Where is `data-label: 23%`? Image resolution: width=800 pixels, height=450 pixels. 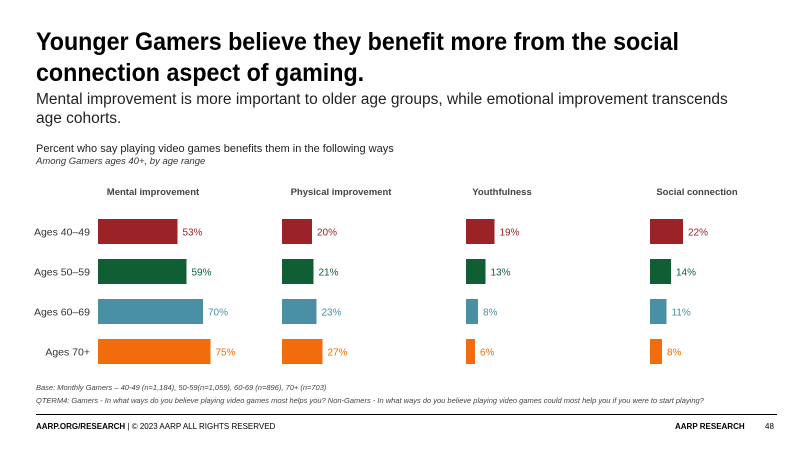 data-label: 23% is located at coordinates (332, 313).